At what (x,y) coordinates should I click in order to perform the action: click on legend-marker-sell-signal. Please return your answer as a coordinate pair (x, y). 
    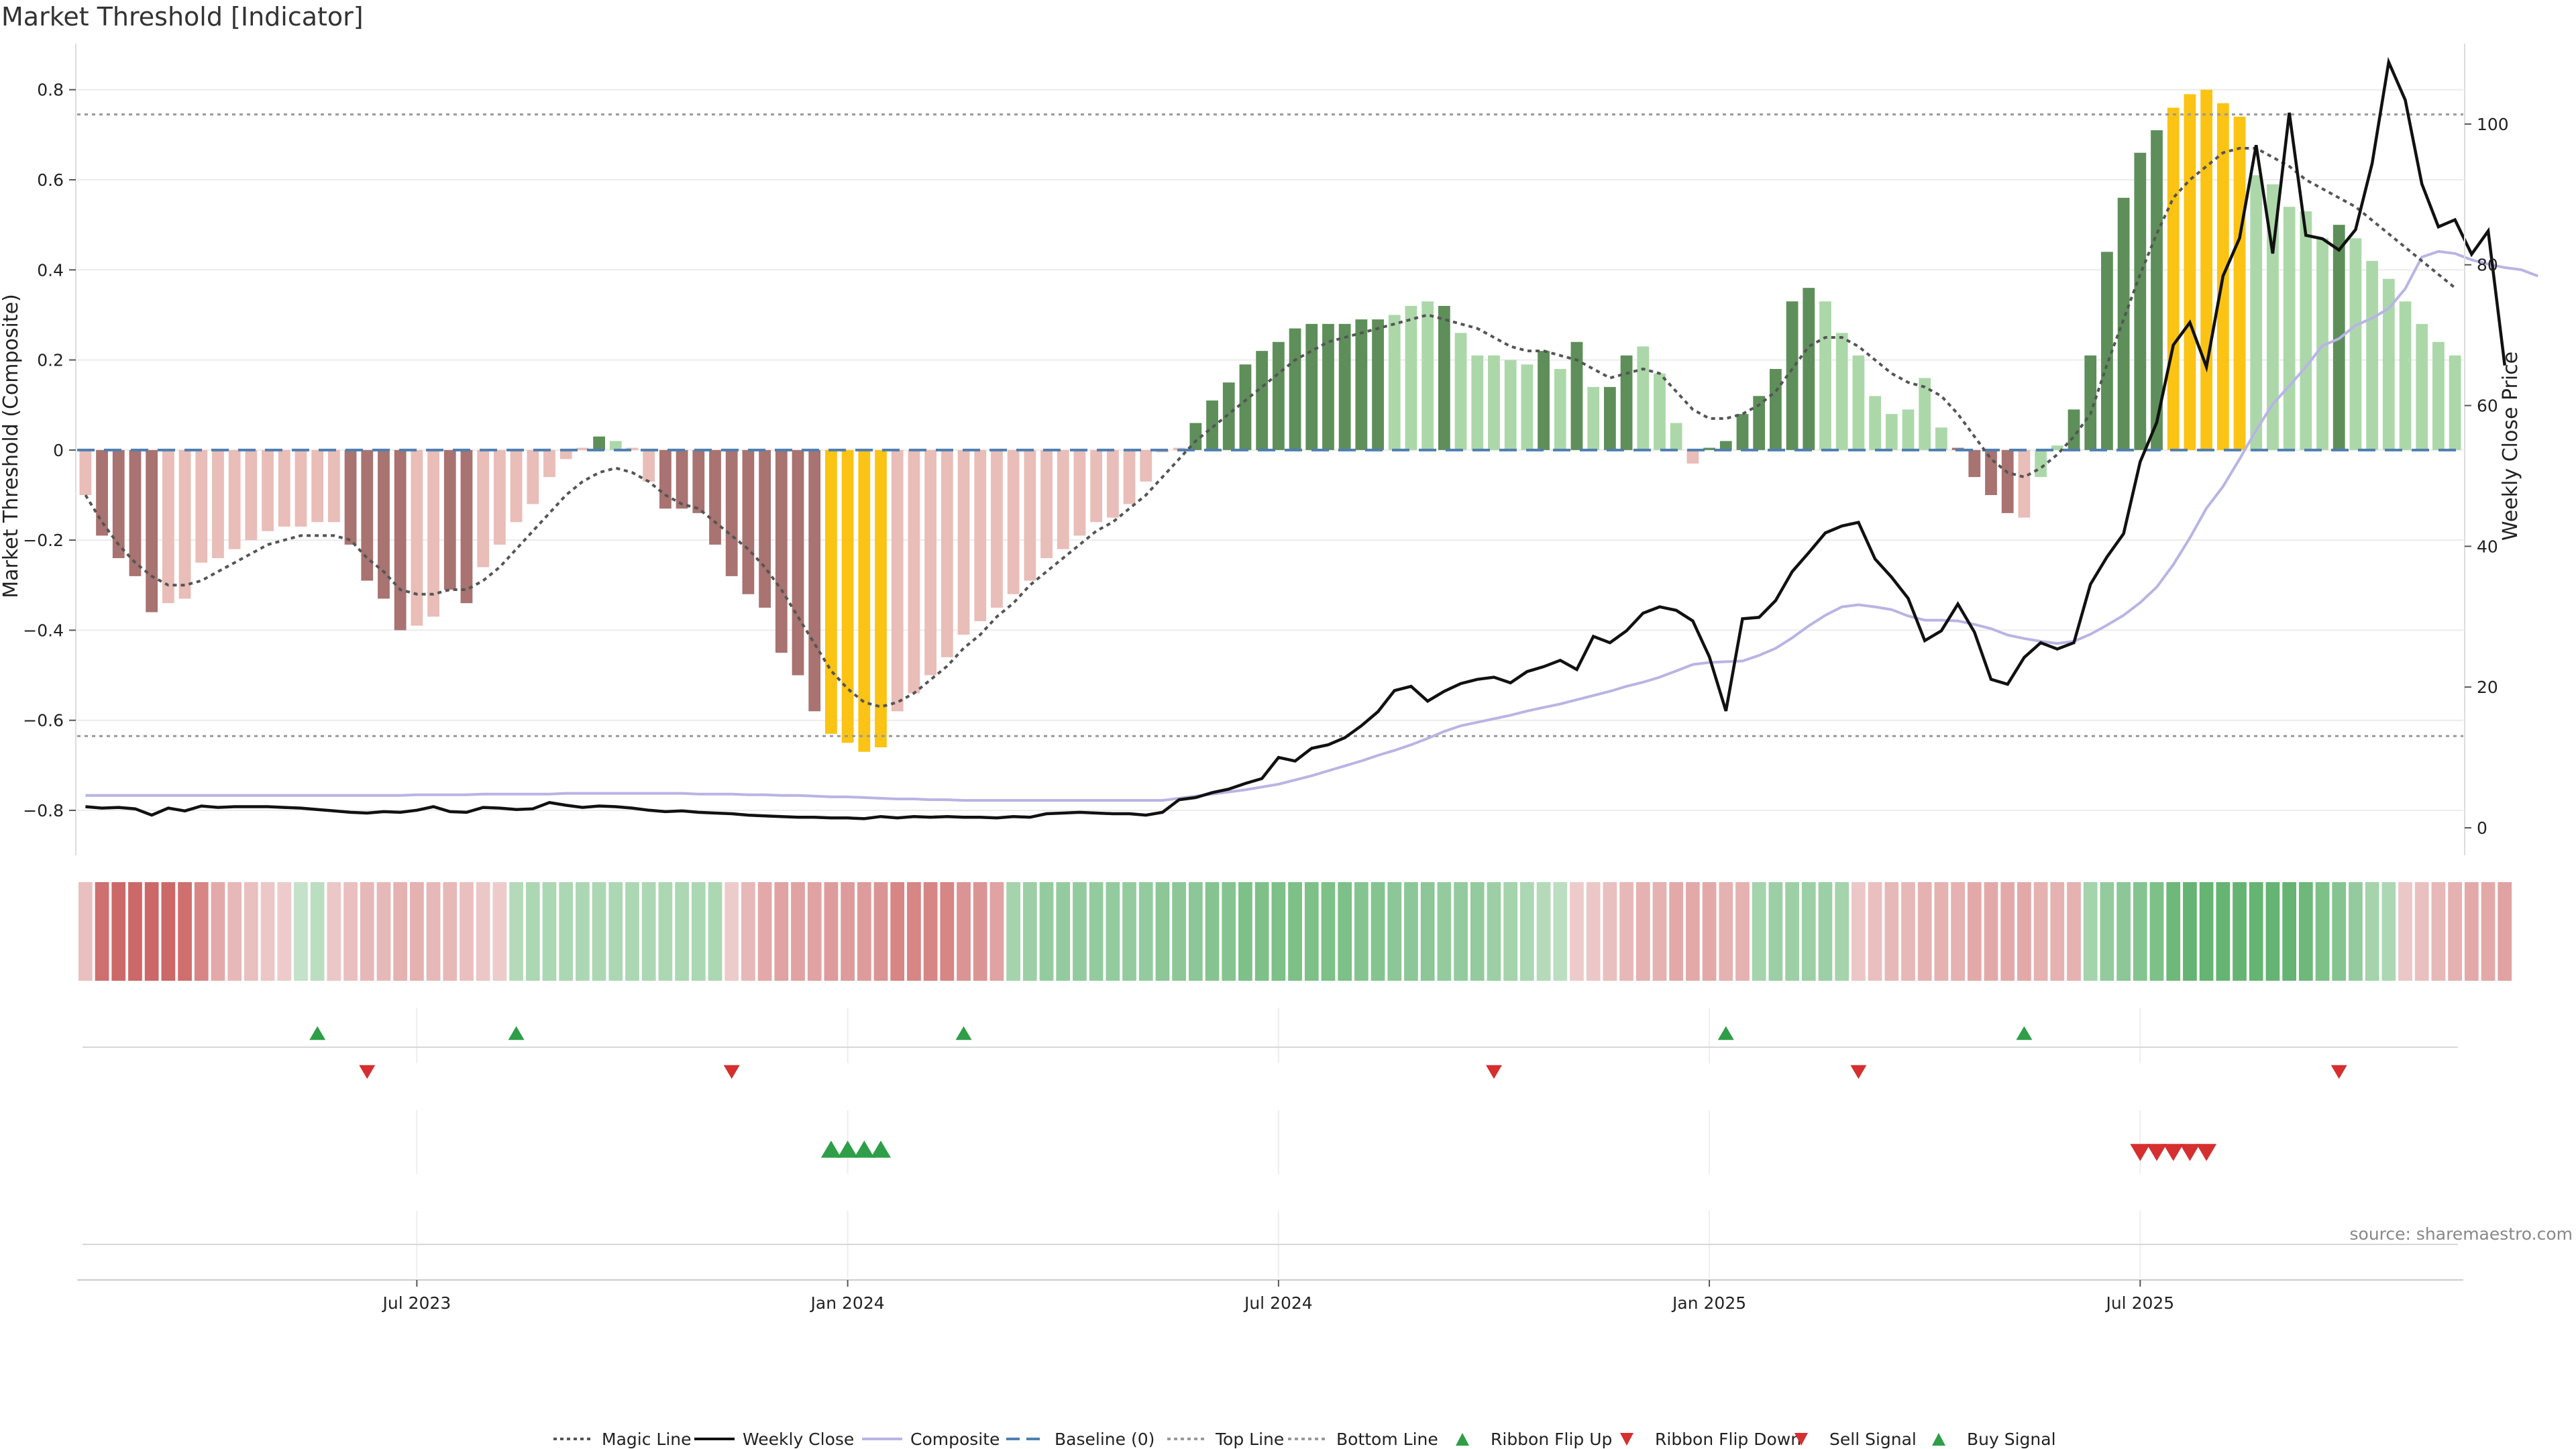
    Looking at the image, I should click on (1801, 1439).